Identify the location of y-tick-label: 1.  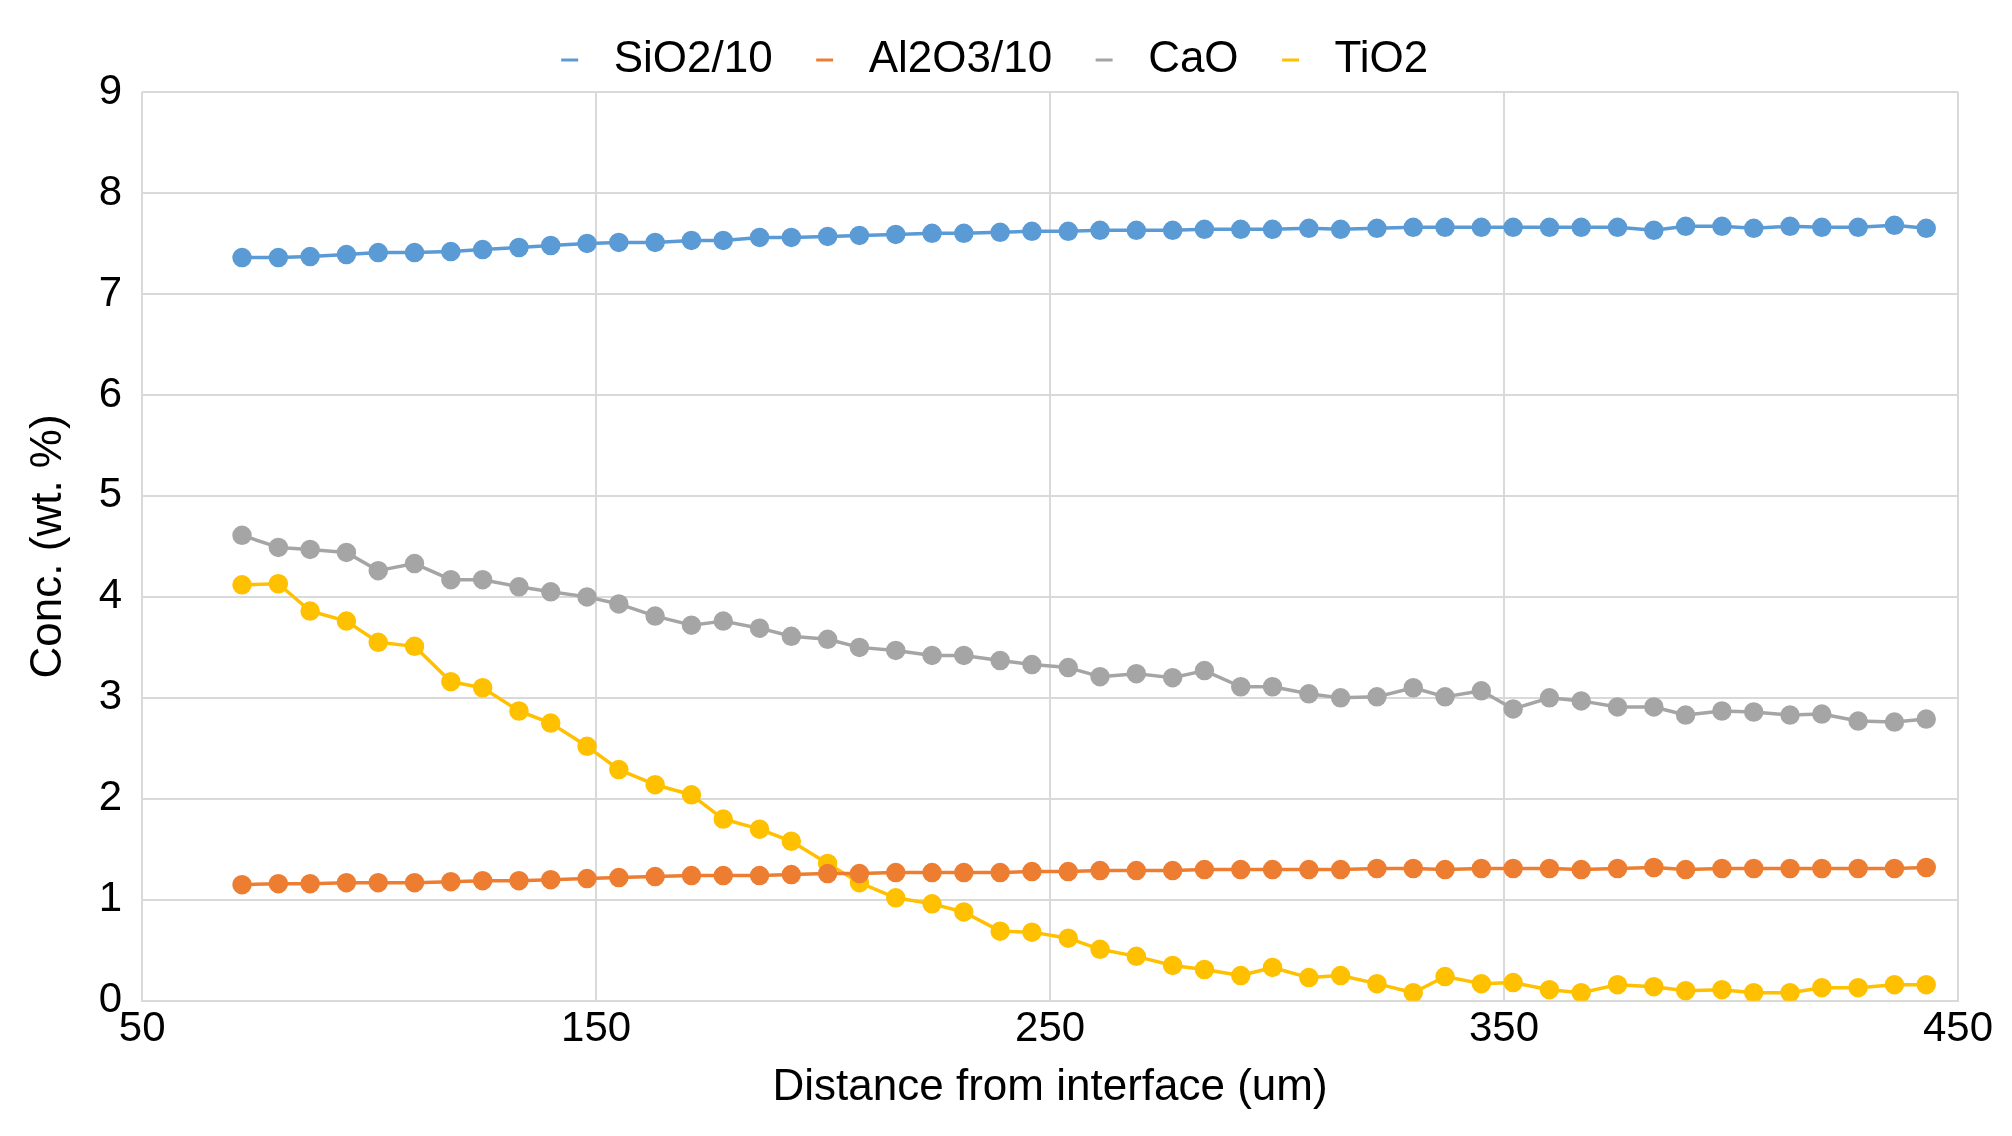
(110, 897).